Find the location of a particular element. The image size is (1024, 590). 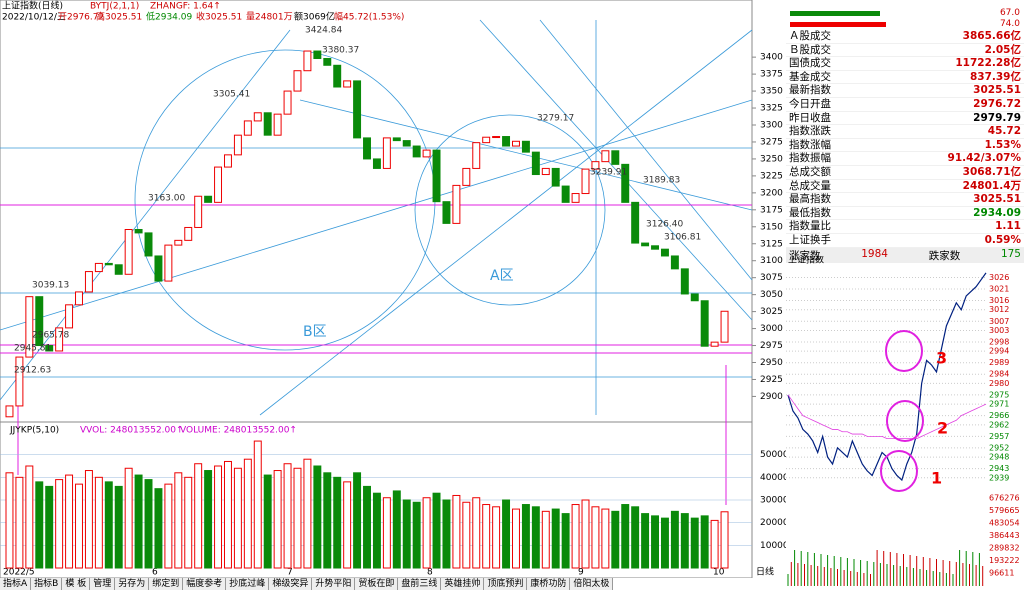

y-tick-label: 2989 is located at coordinates (999, 362).